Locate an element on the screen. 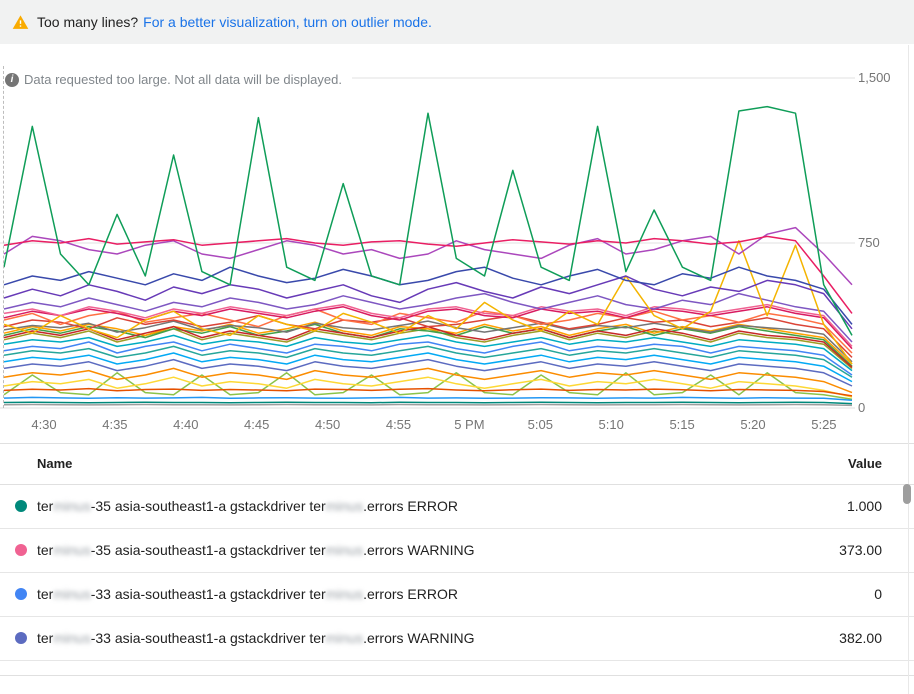  series-value: 382.00 is located at coordinates (860, 638).